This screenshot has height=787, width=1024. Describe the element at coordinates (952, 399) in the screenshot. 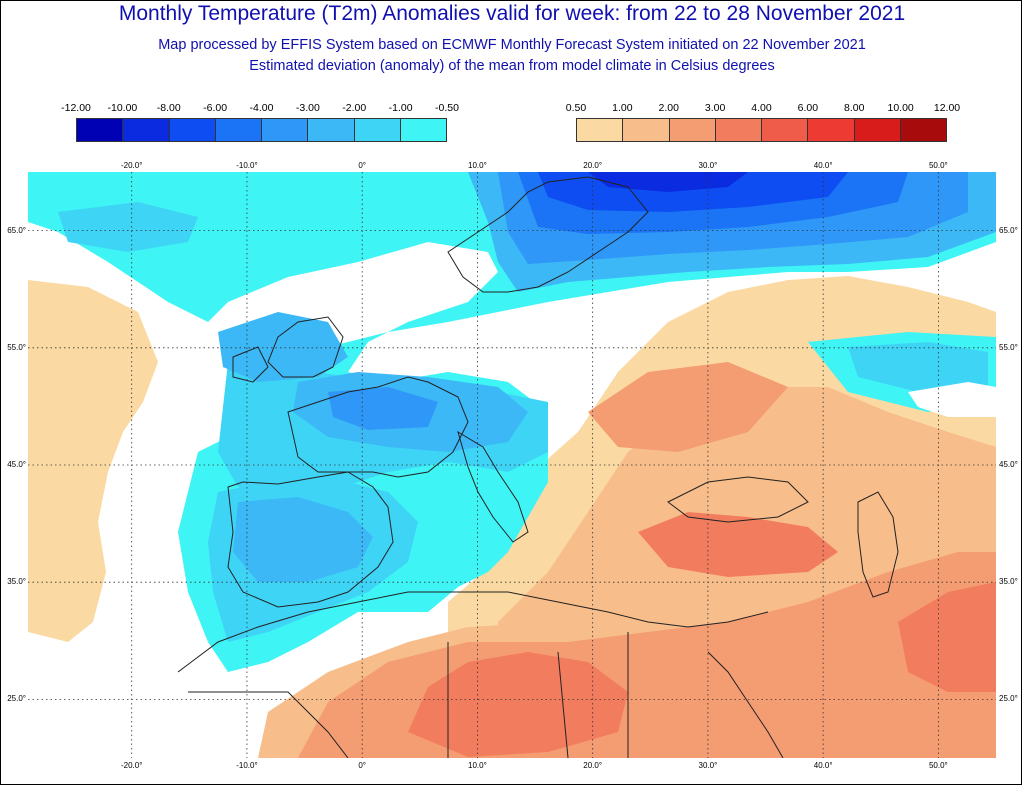

I see `russia-white-patch` at that location.